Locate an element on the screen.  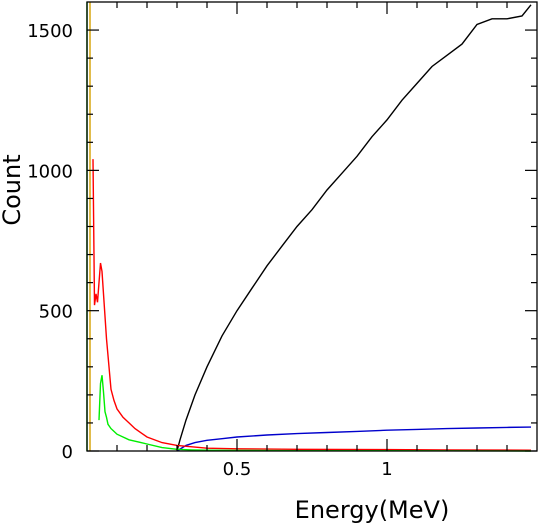
y-axis-label: Count is located at coordinates (13, 189).